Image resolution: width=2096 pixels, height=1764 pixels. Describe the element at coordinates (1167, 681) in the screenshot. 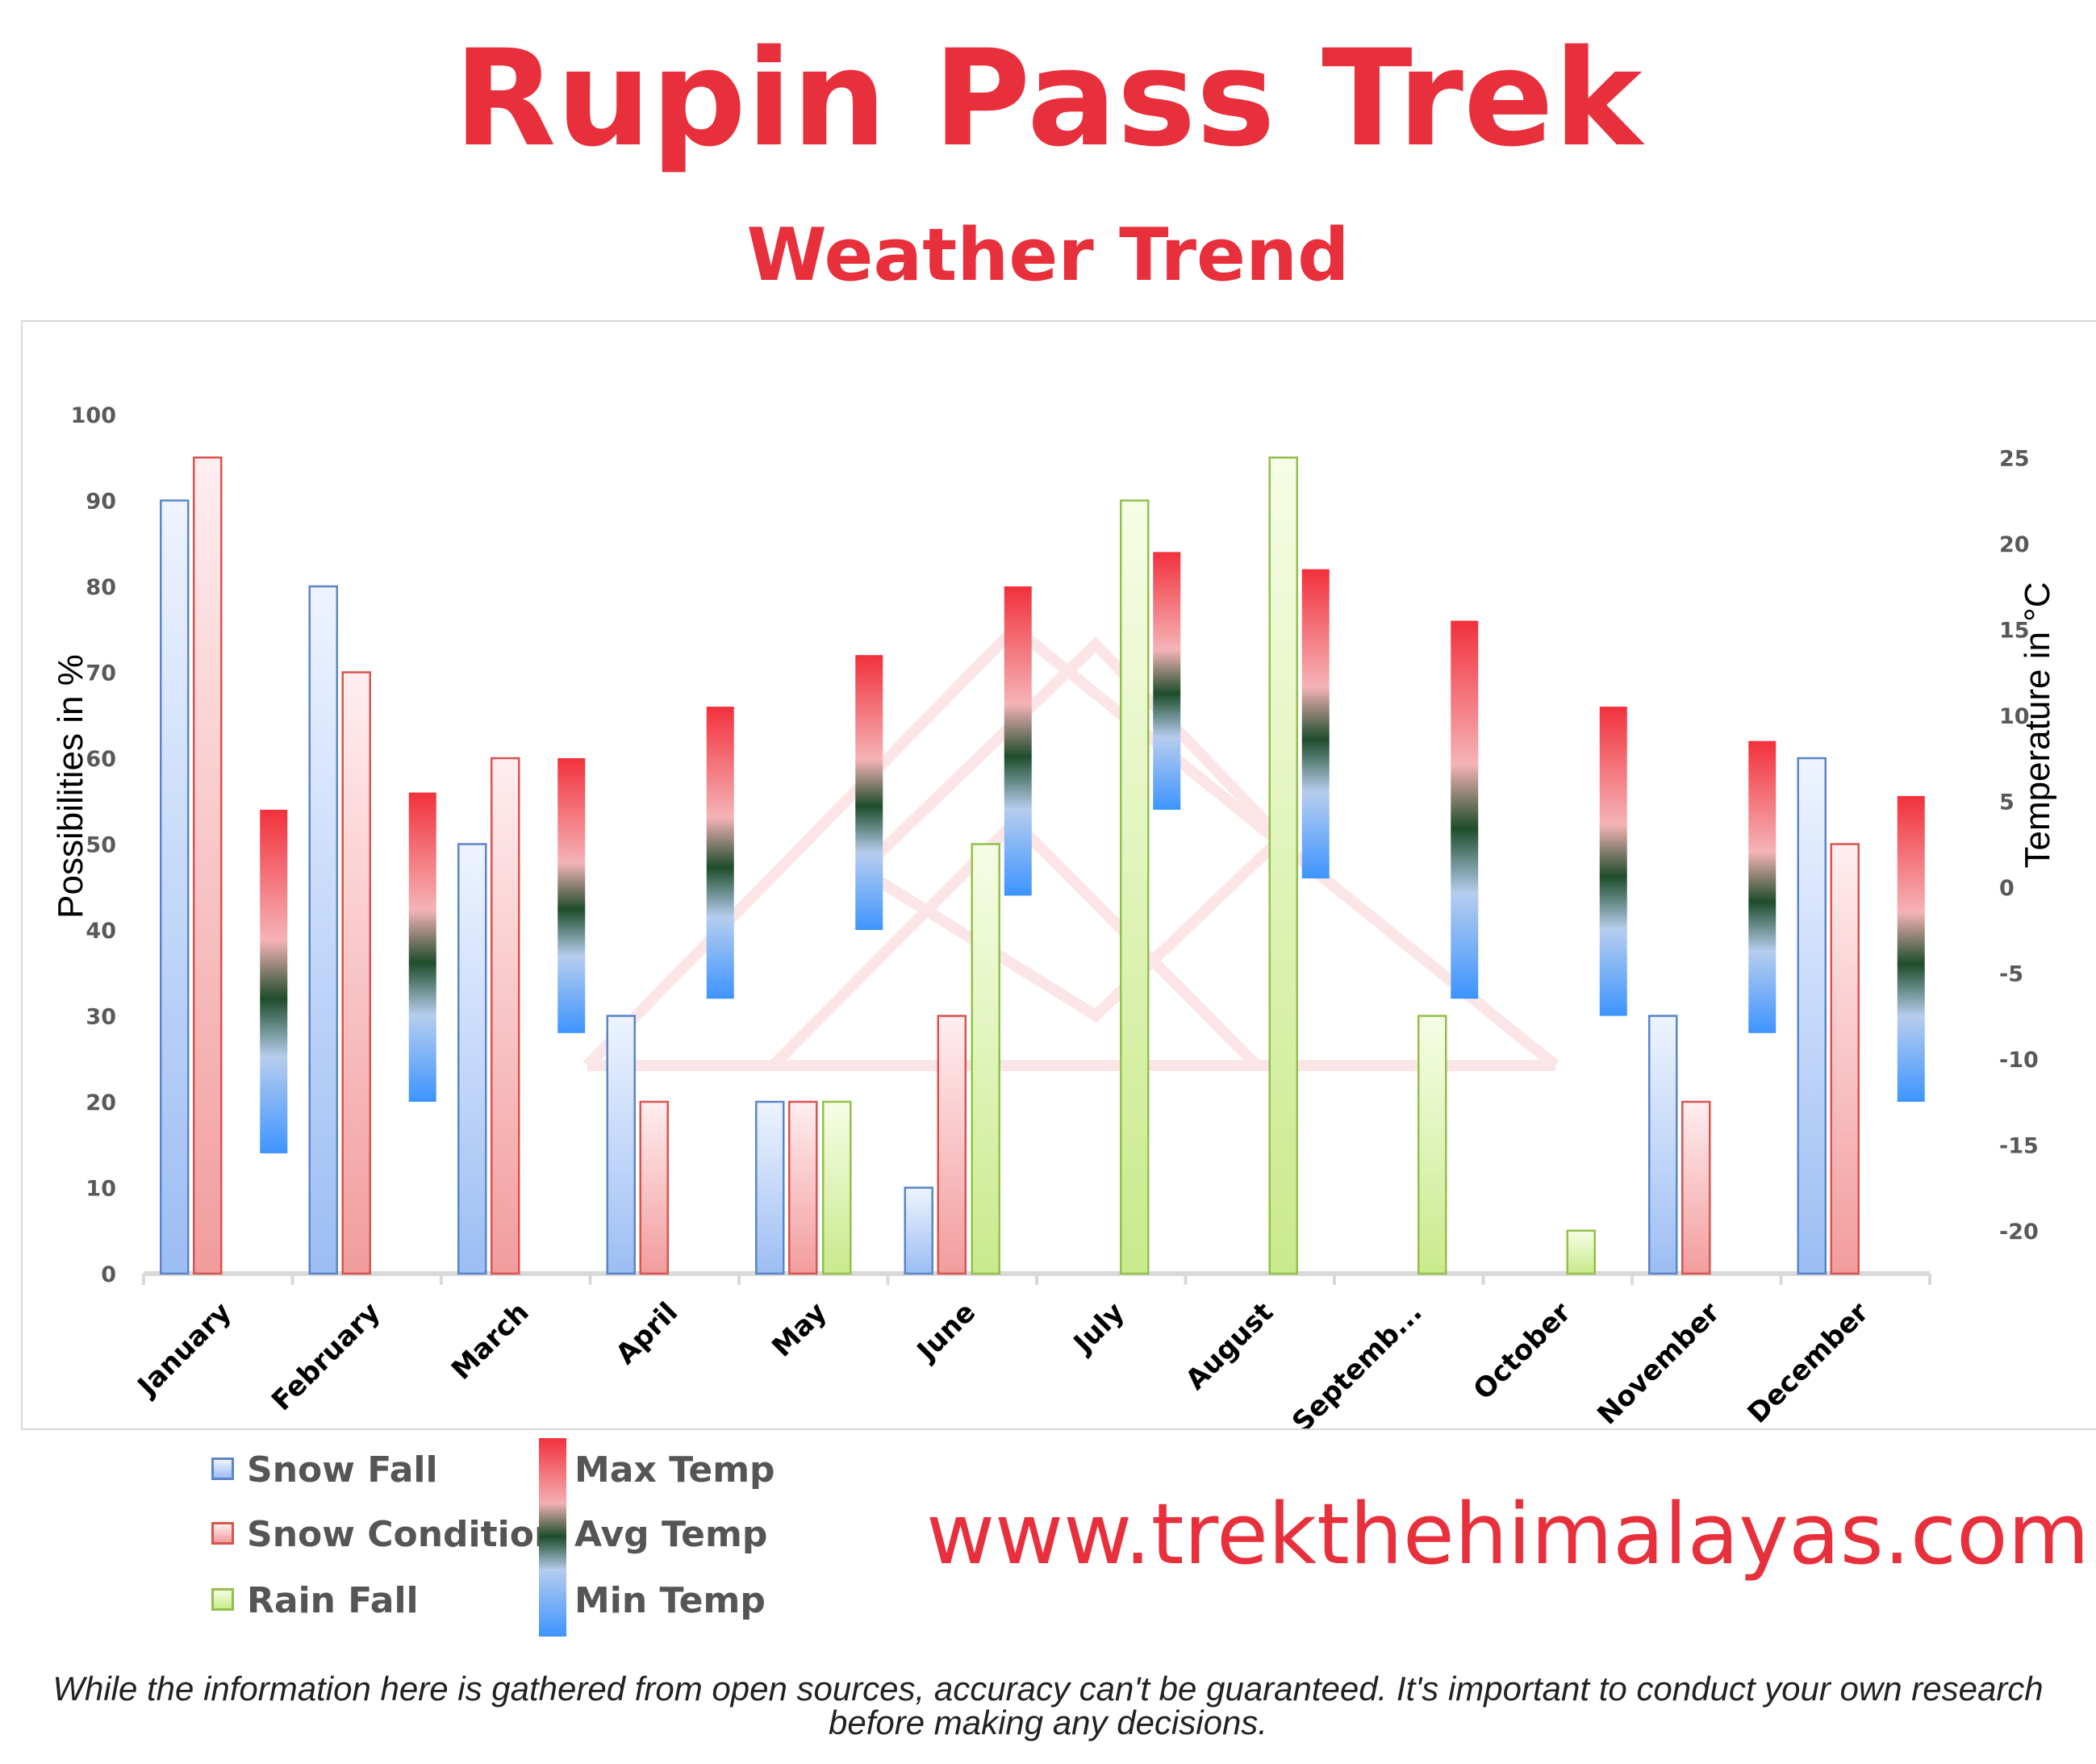

I see `temp-range-july` at that location.